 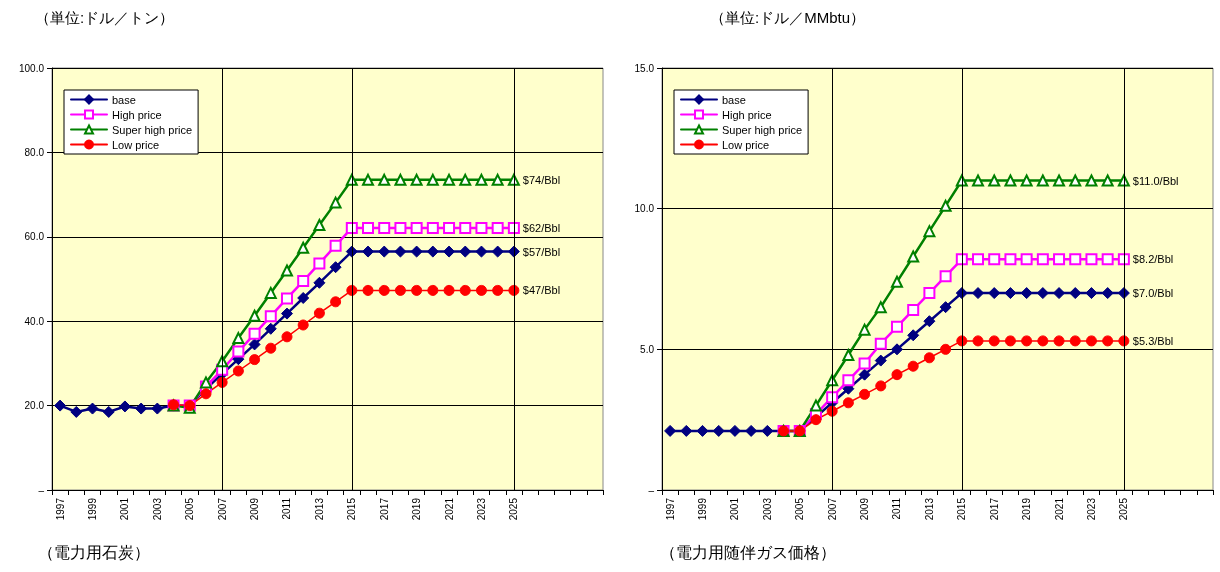 I want to click on y-tick-label: 100.0, so click(x=31, y=68).